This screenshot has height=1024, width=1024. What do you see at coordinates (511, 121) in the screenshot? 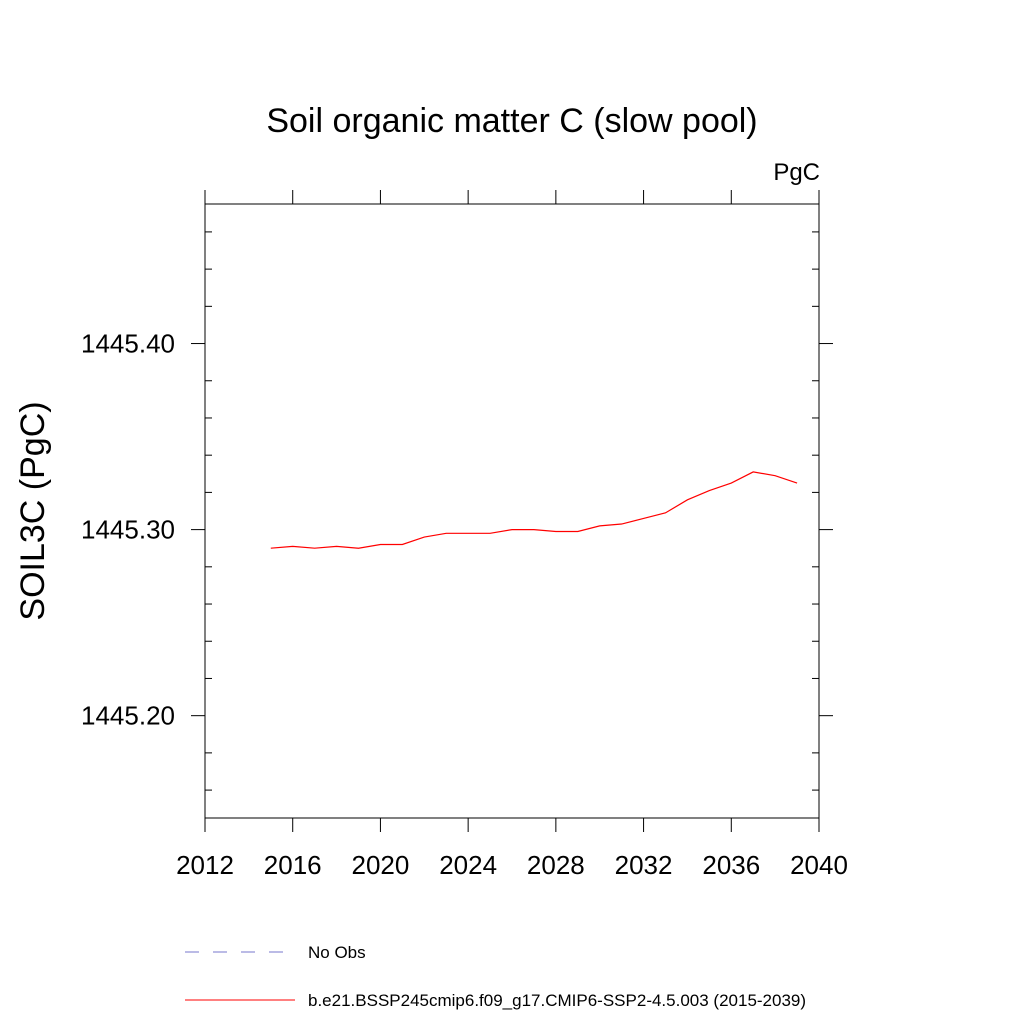
I see `chart-title: Soil organic matter C (slow pool)` at bounding box center [511, 121].